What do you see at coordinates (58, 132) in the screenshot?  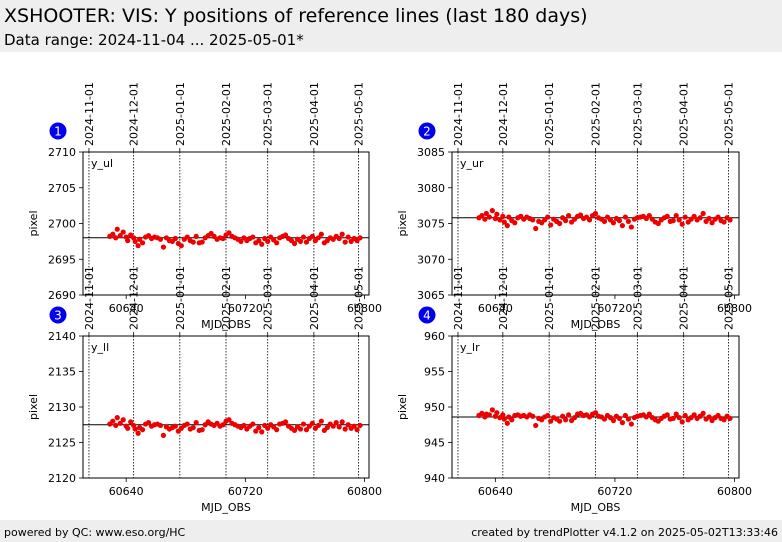 I see `panel-number-label: 1` at bounding box center [58, 132].